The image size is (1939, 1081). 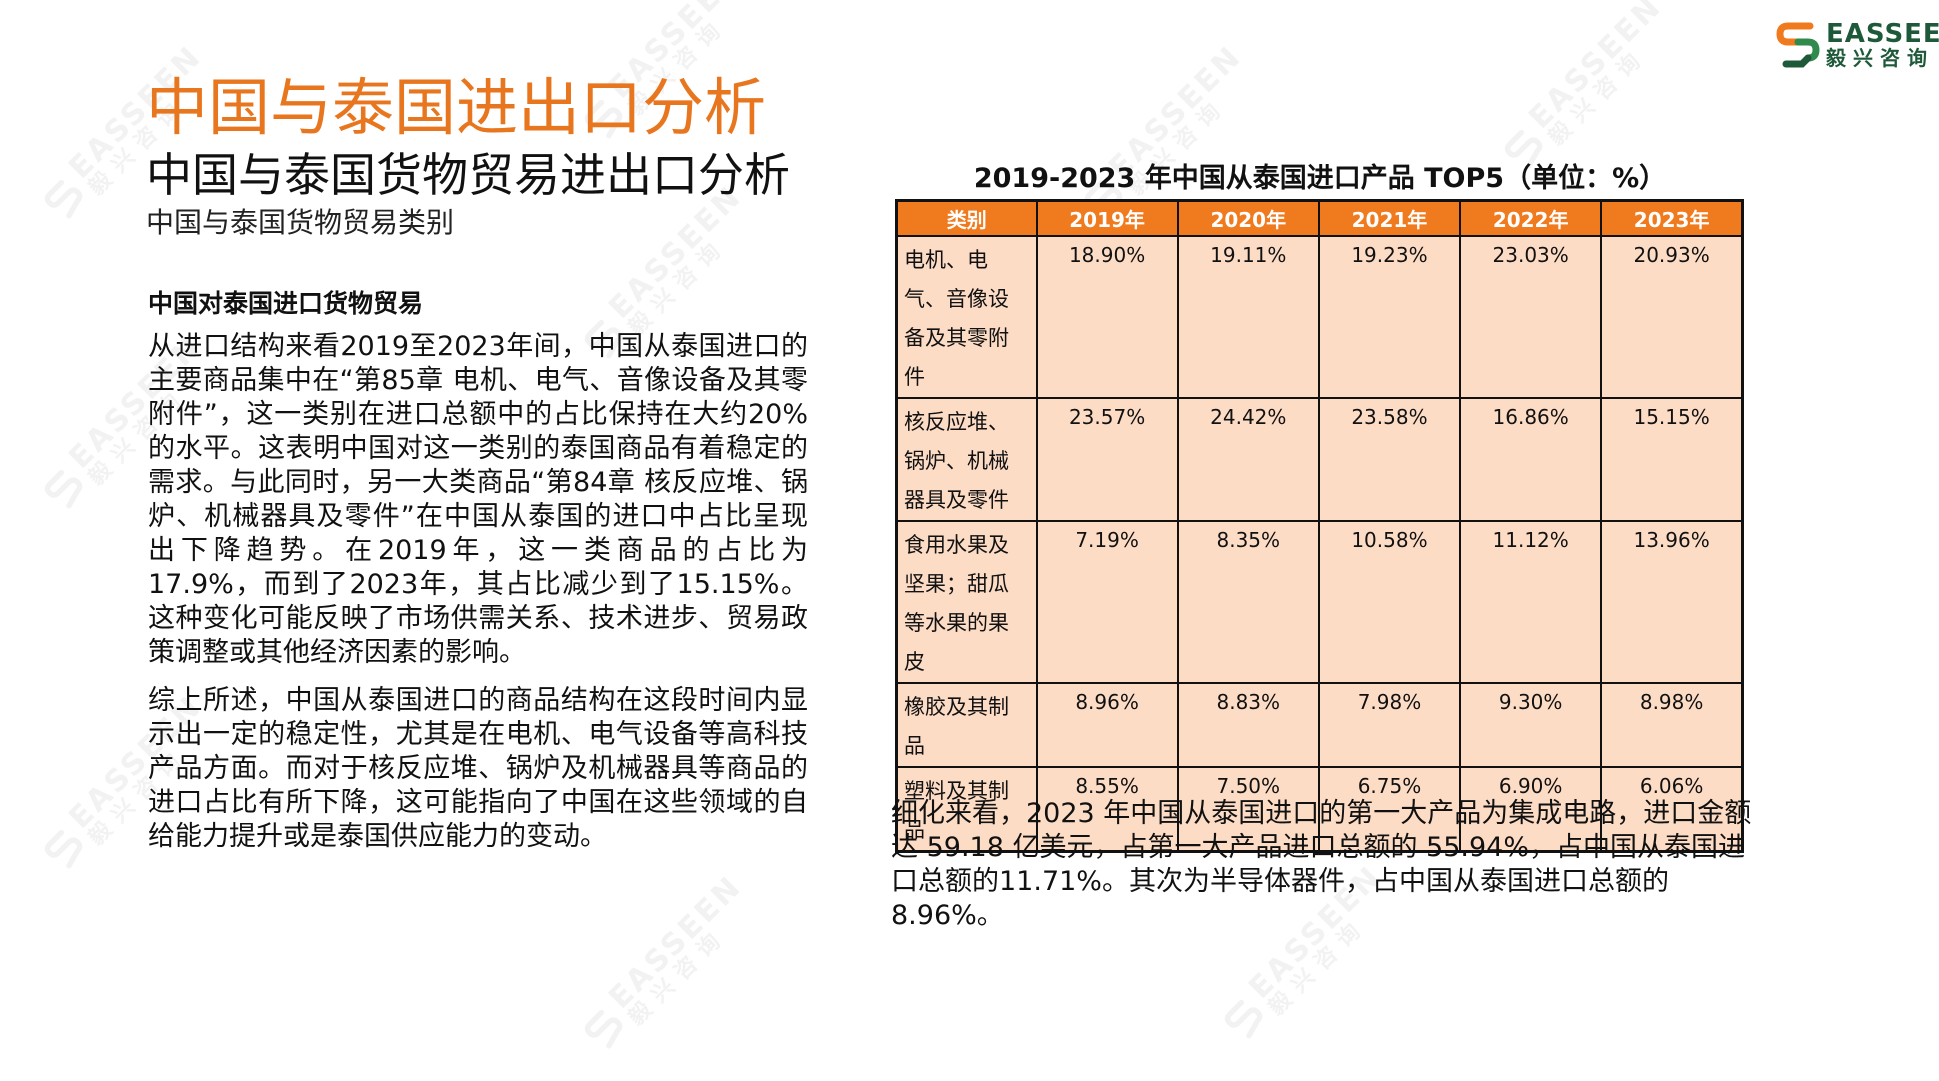 What do you see at coordinates (1389, 317) in the screenshot?
I see `table-value-cell: 19.23%` at bounding box center [1389, 317].